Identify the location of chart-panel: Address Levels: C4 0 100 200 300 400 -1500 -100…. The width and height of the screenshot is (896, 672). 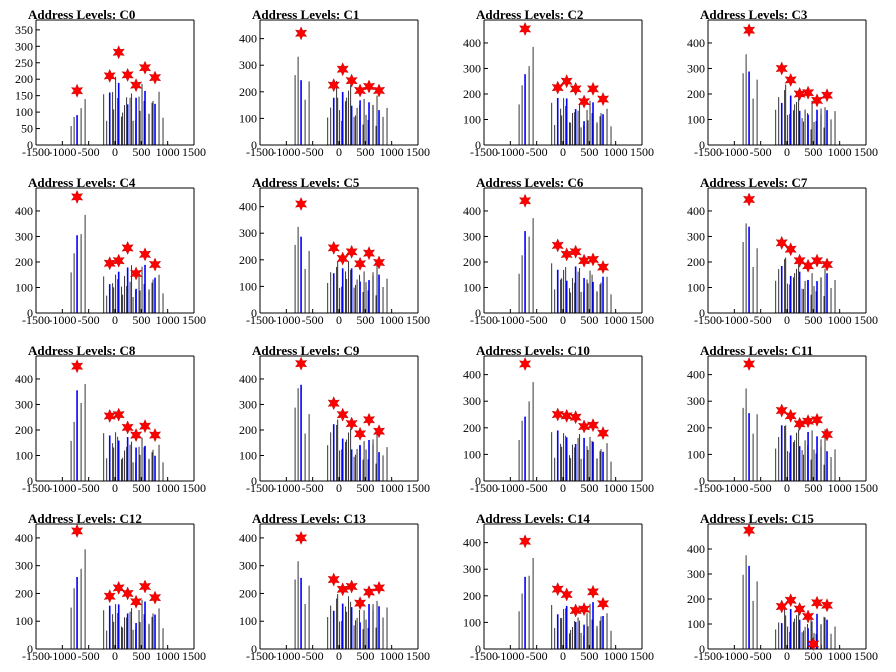
(112, 252).